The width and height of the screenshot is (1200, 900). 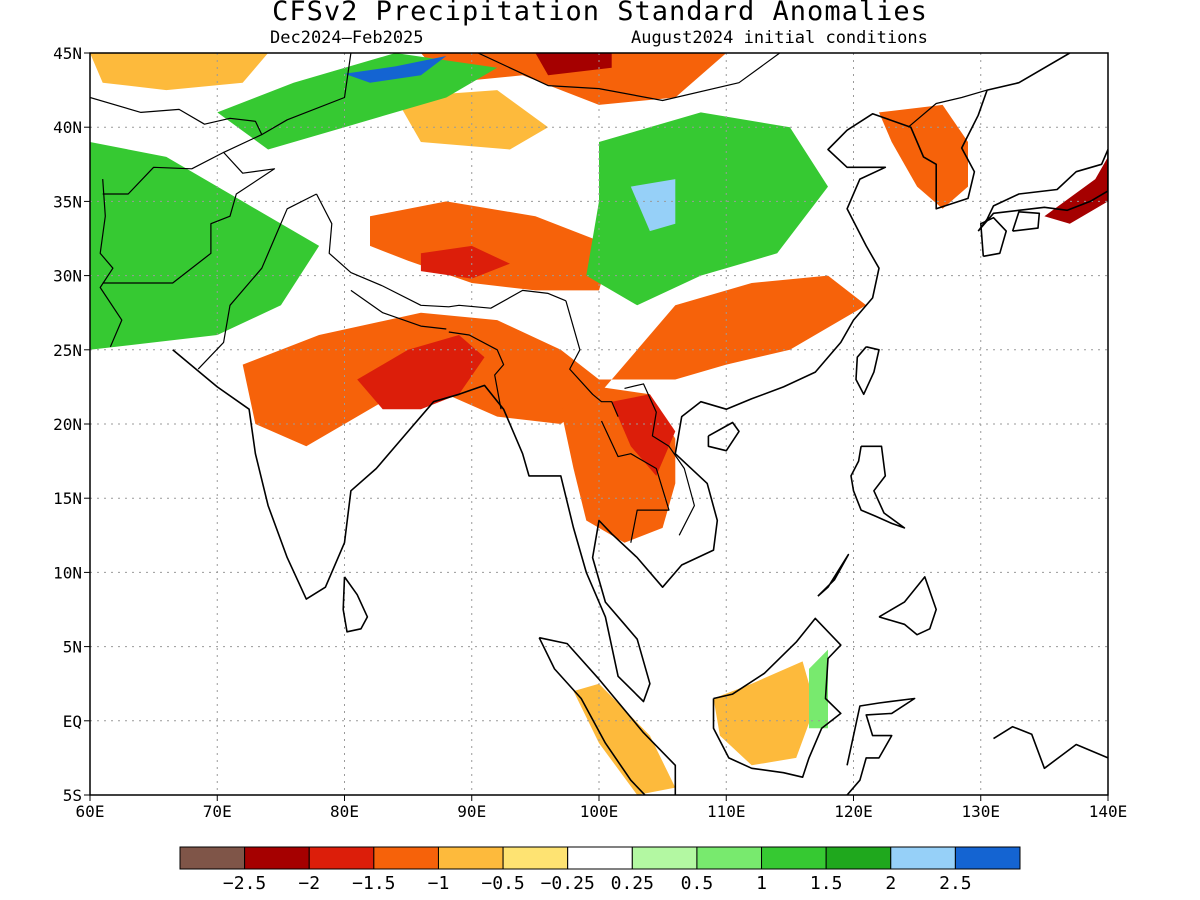 What do you see at coordinates (779, 38) in the screenshot?
I see `initial-conditions-subtitle: August2024 initial conditions` at bounding box center [779, 38].